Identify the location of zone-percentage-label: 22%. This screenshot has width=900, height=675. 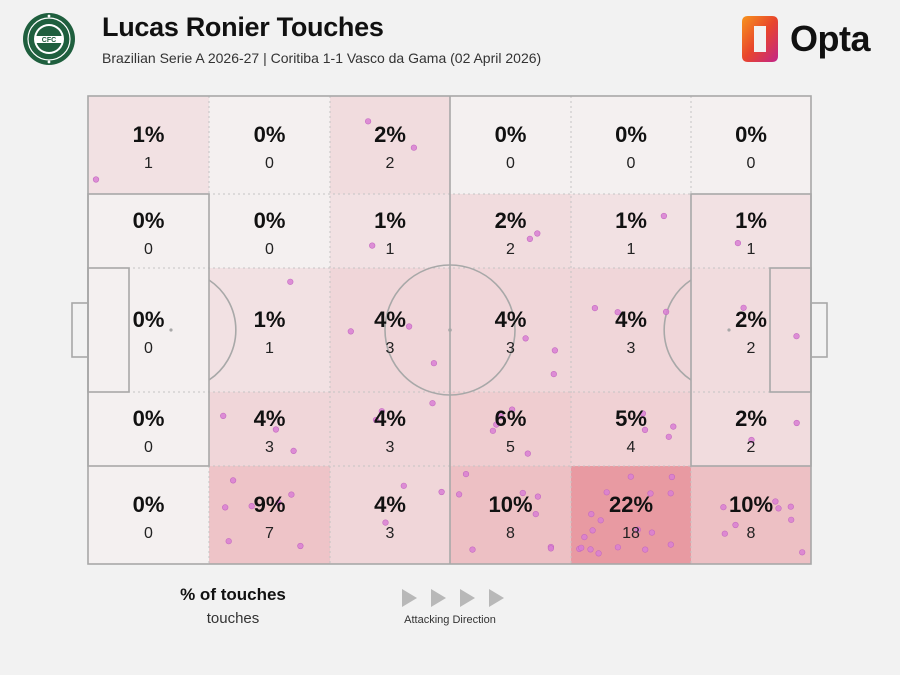
(631, 504).